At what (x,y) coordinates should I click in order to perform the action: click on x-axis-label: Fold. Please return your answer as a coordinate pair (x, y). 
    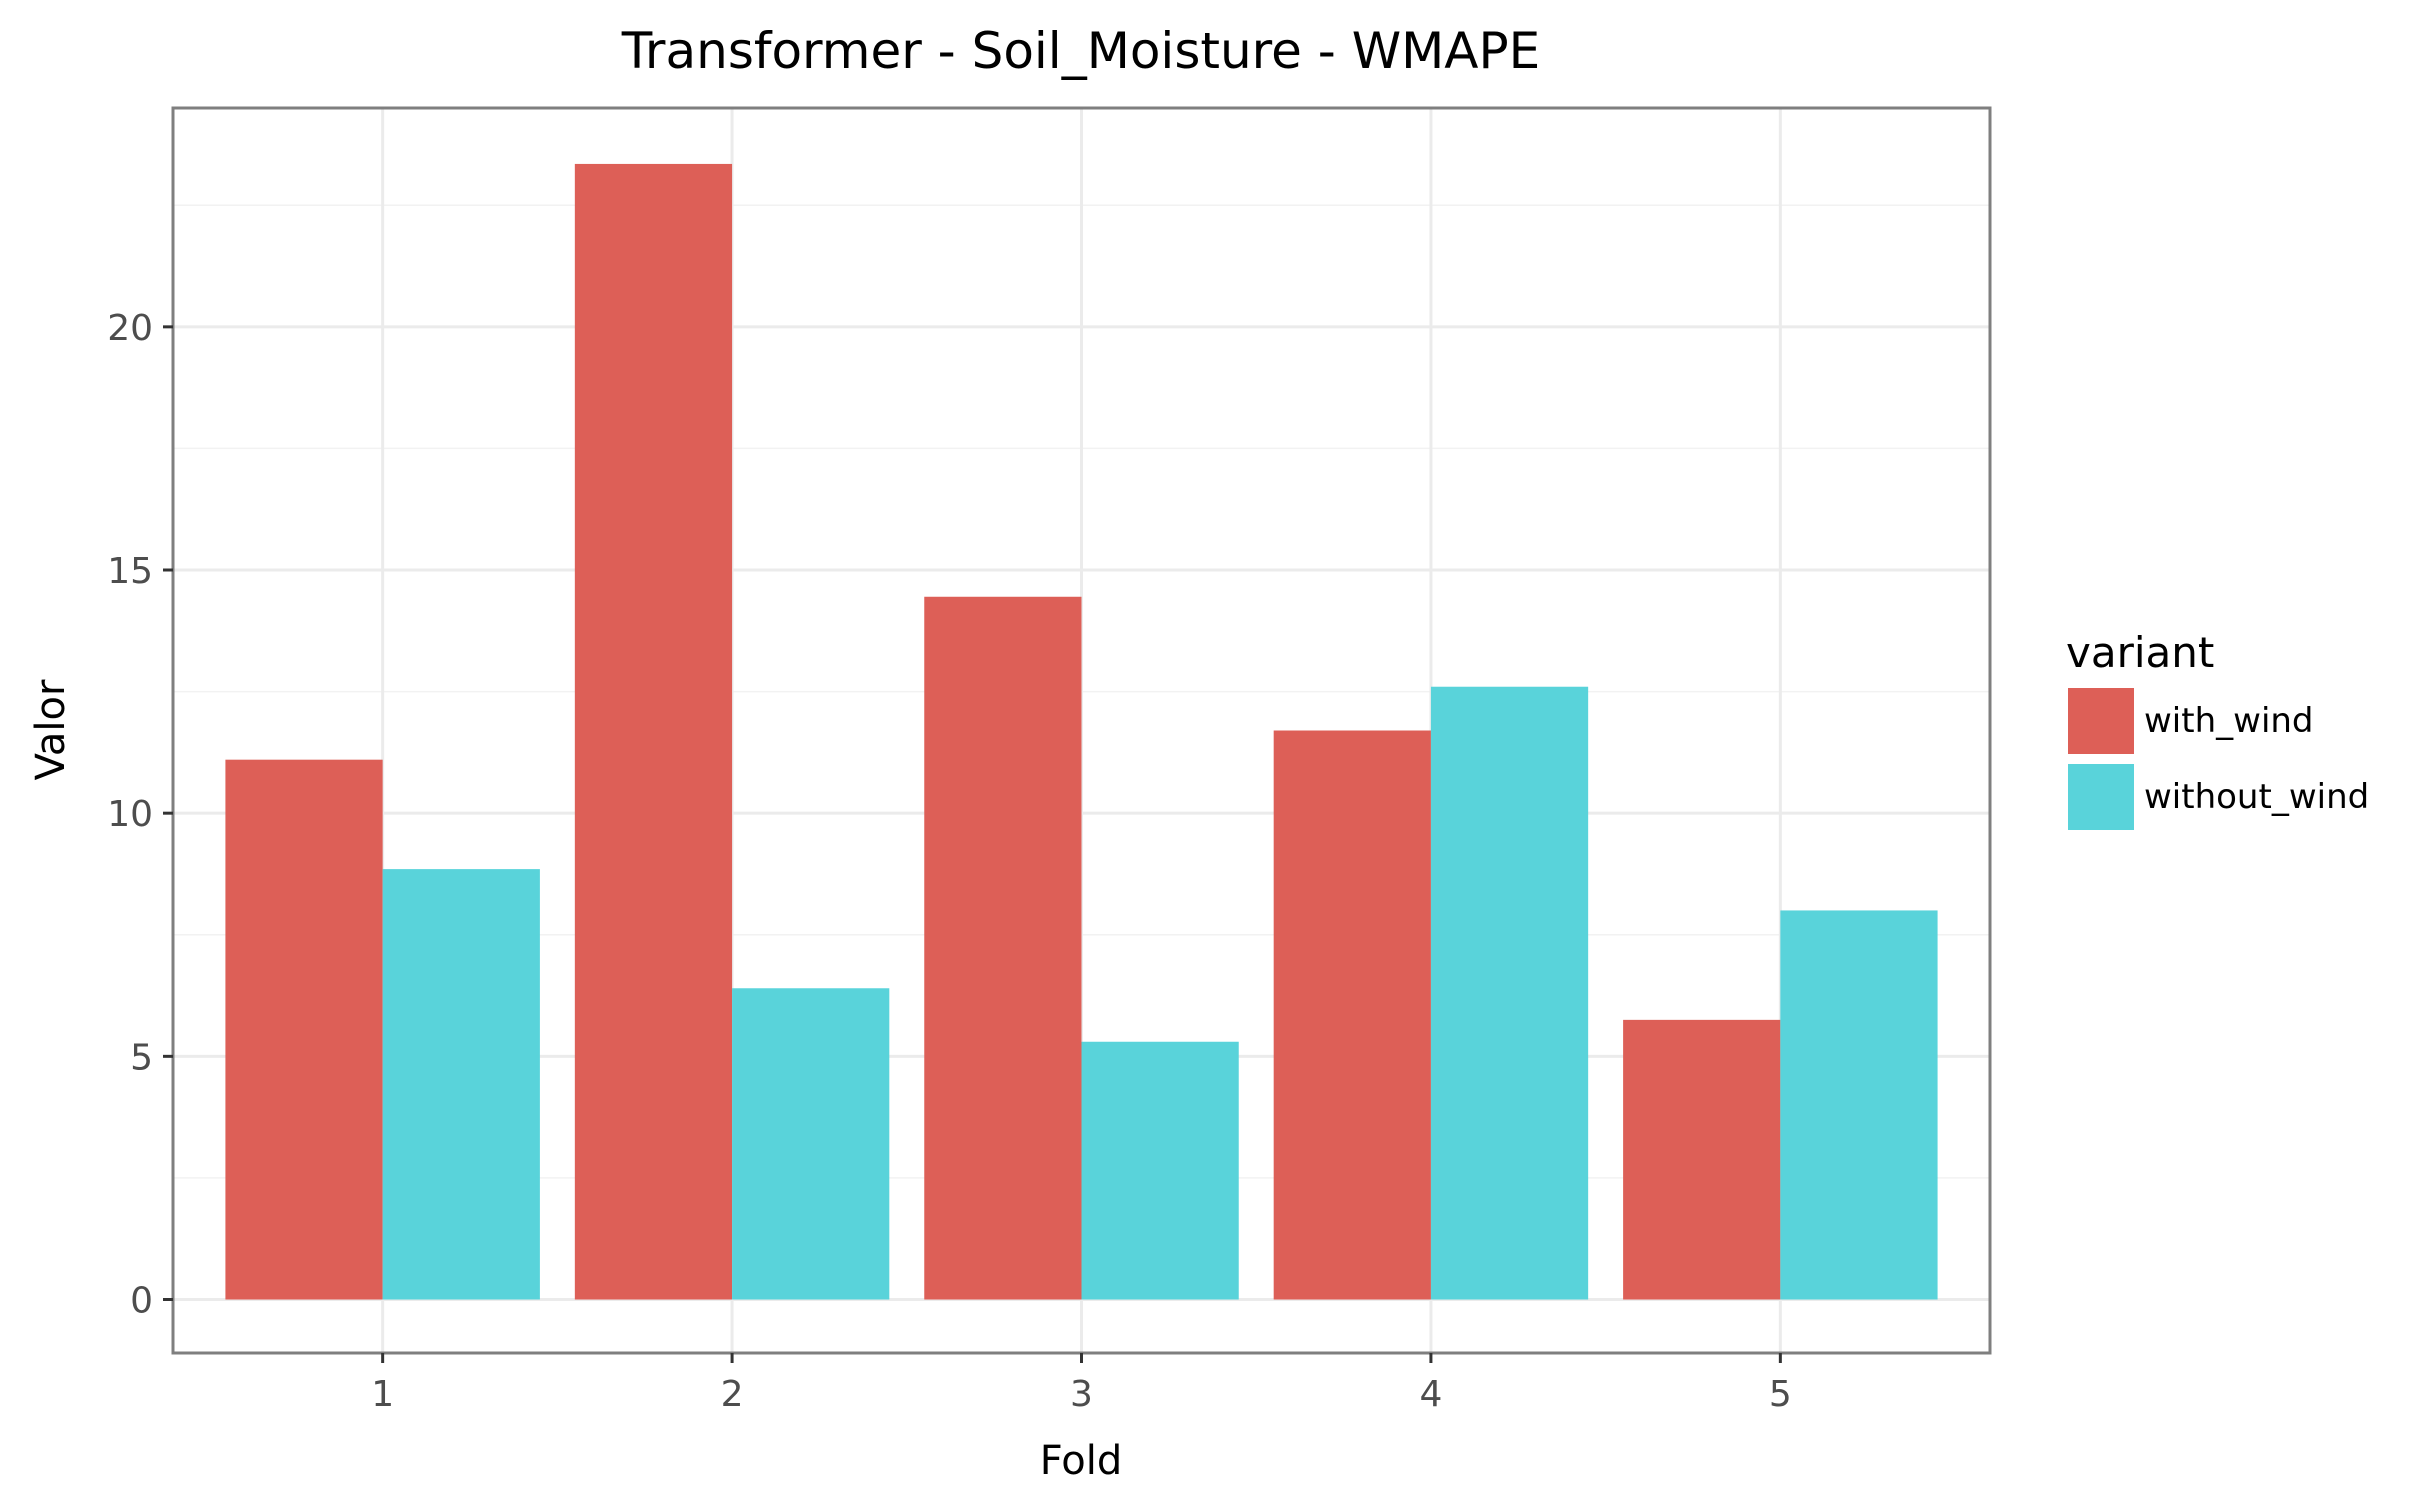
    Looking at the image, I should click on (1081, 1461).